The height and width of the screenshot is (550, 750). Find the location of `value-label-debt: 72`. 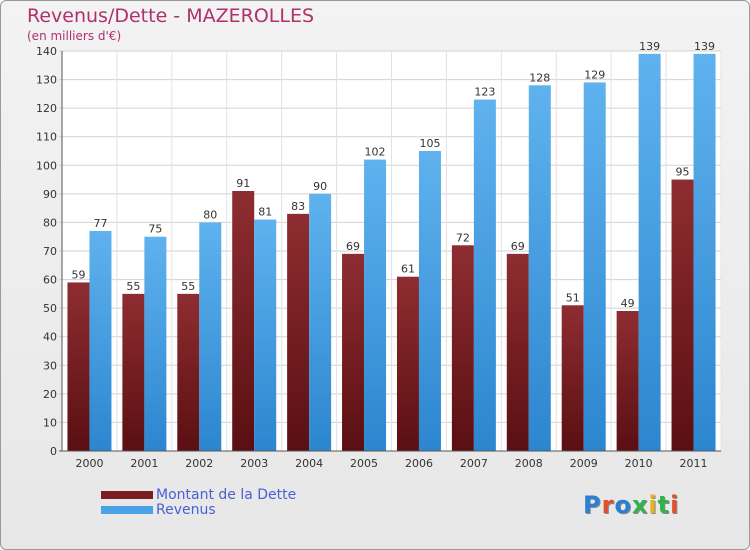

value-label-debt: 72 is located at coordinates (463, 237).